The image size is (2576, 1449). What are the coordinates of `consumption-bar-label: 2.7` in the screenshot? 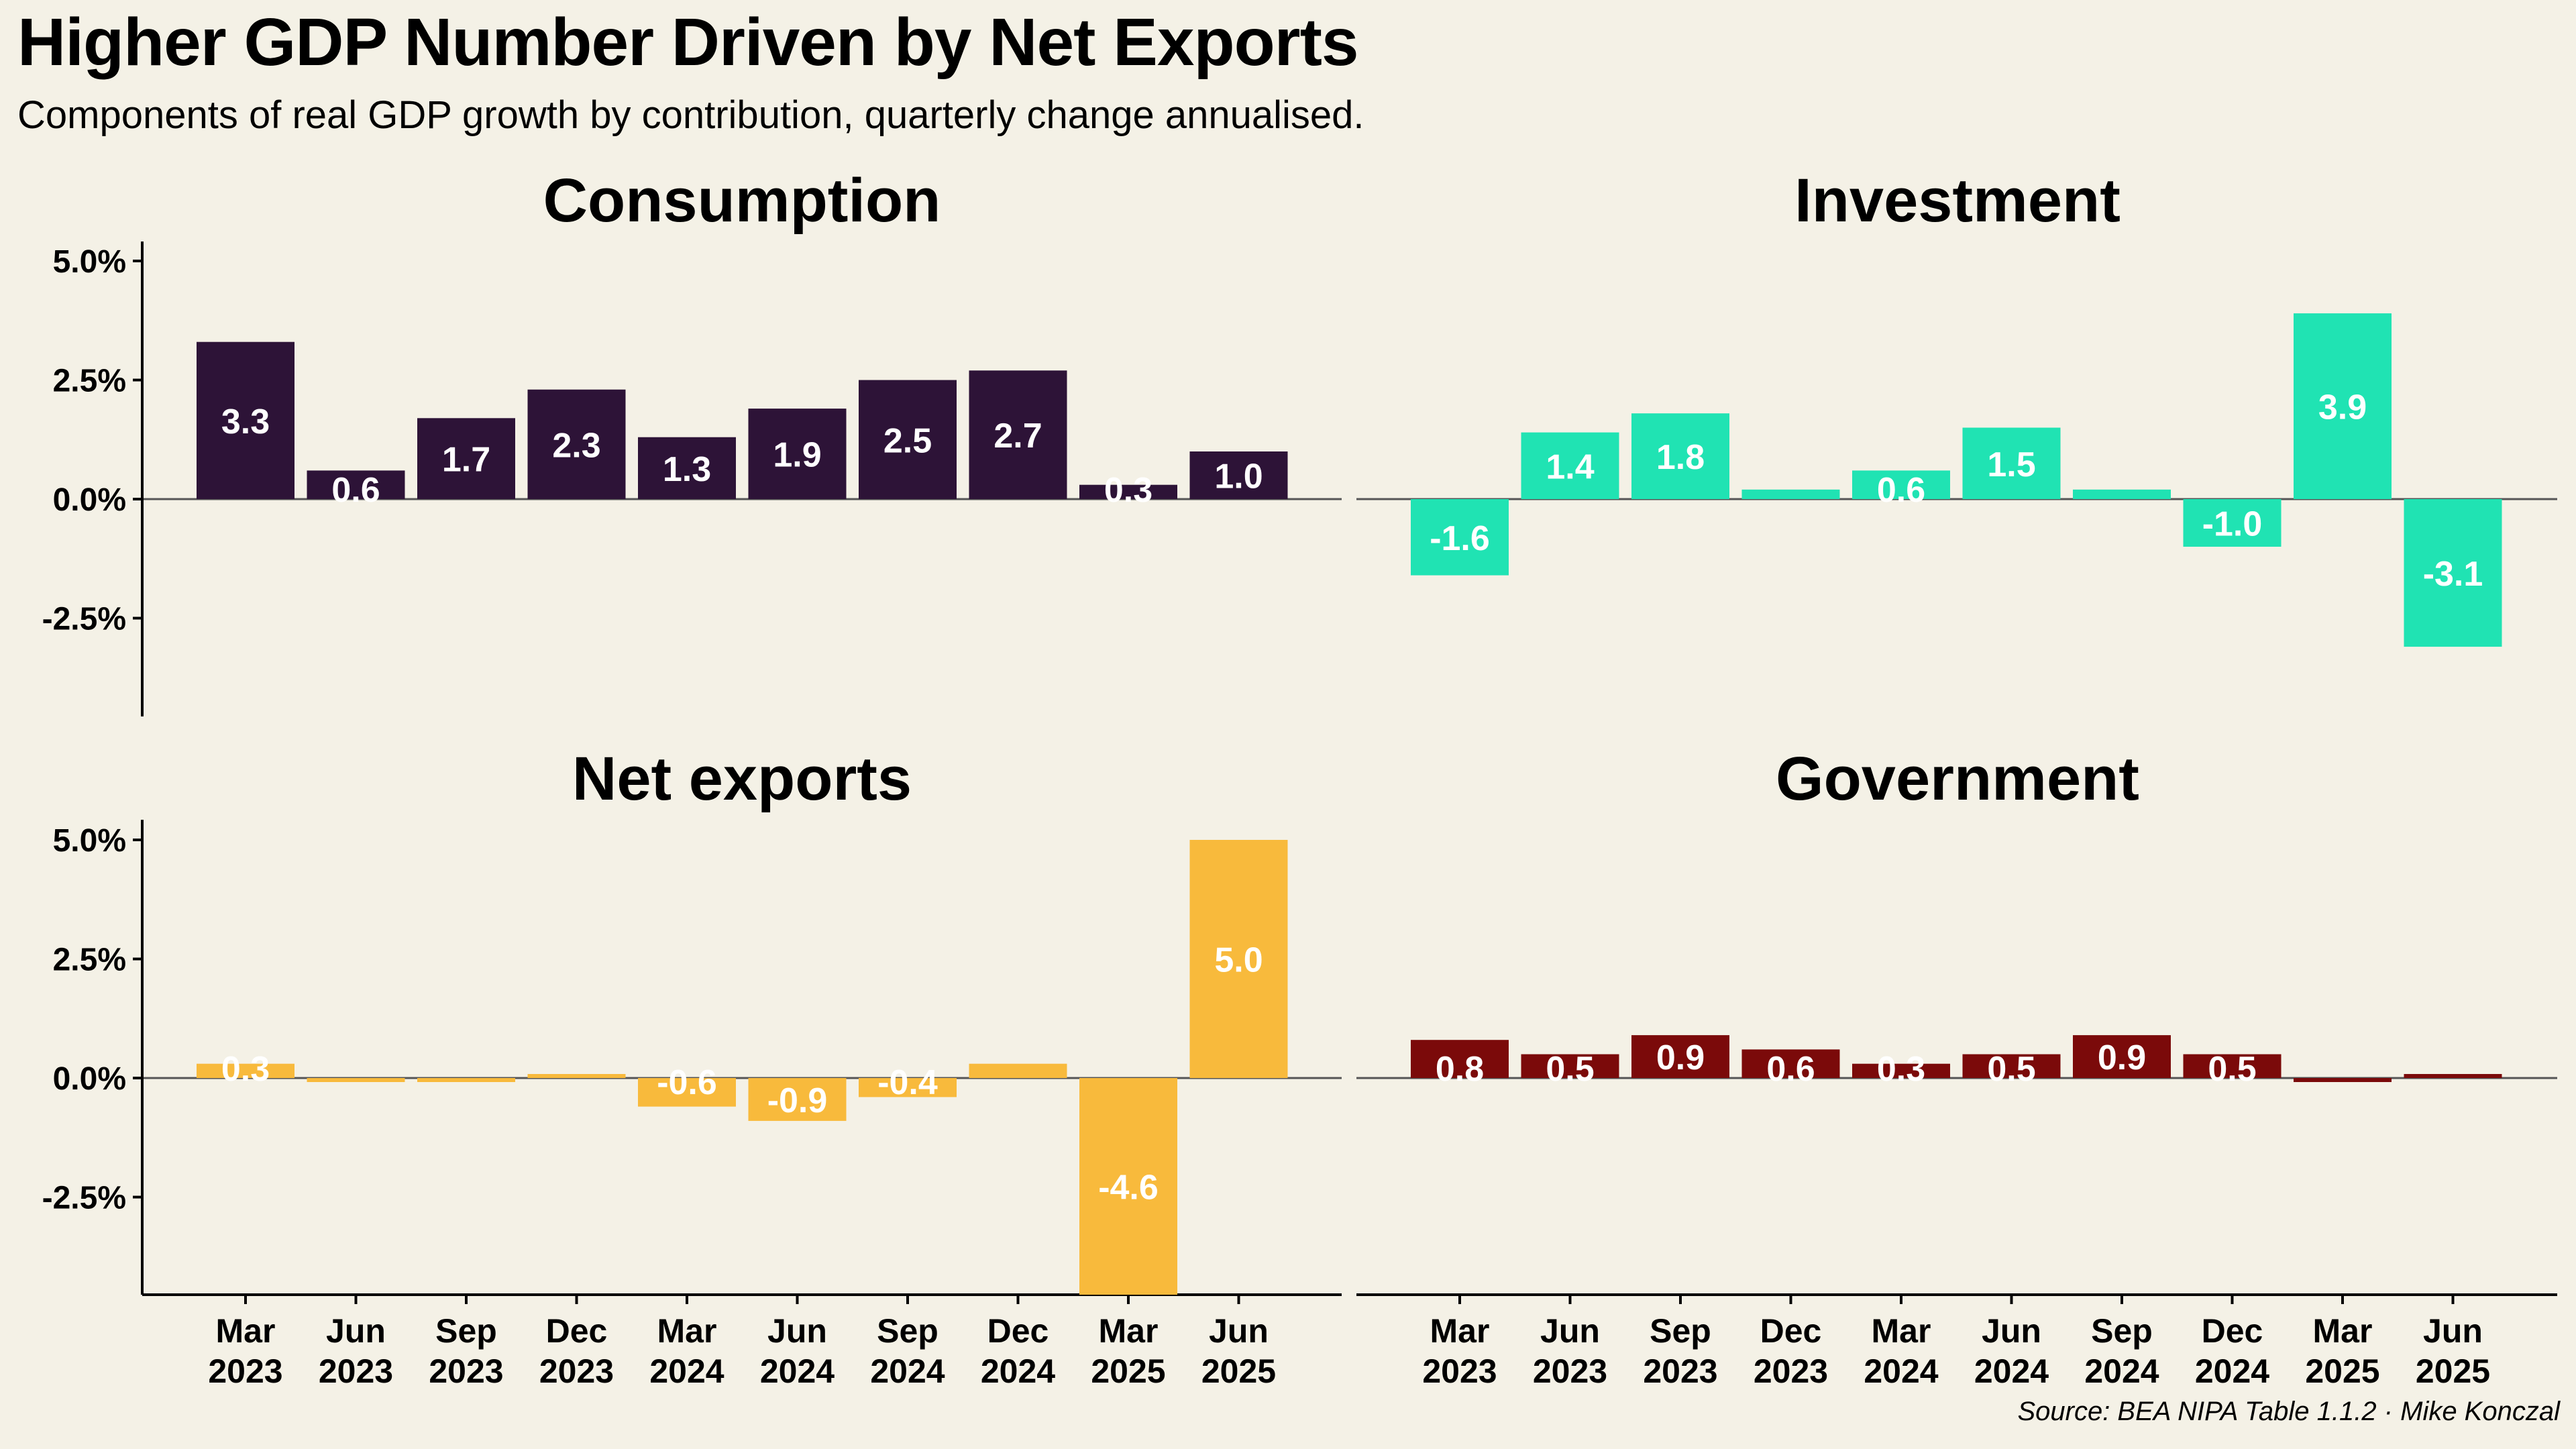 It's located at (1018, 436).